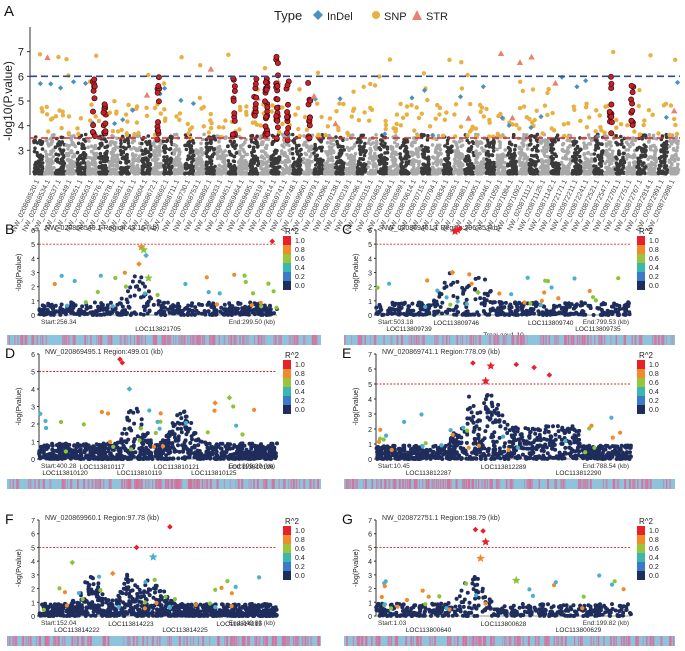  I want to click on y-tick-label-a: 5, so click(21, 102).